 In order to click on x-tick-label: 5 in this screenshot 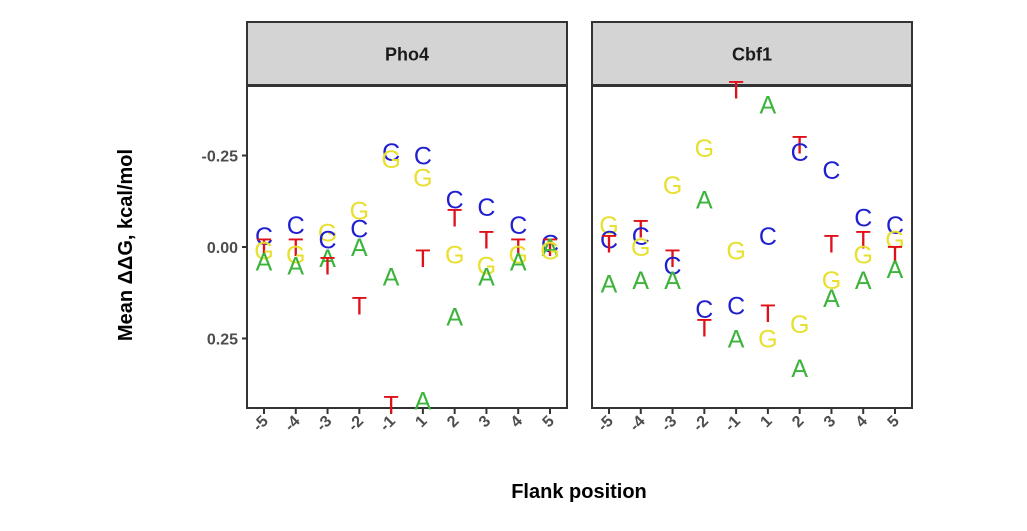, I will do `click(549, 422)`.